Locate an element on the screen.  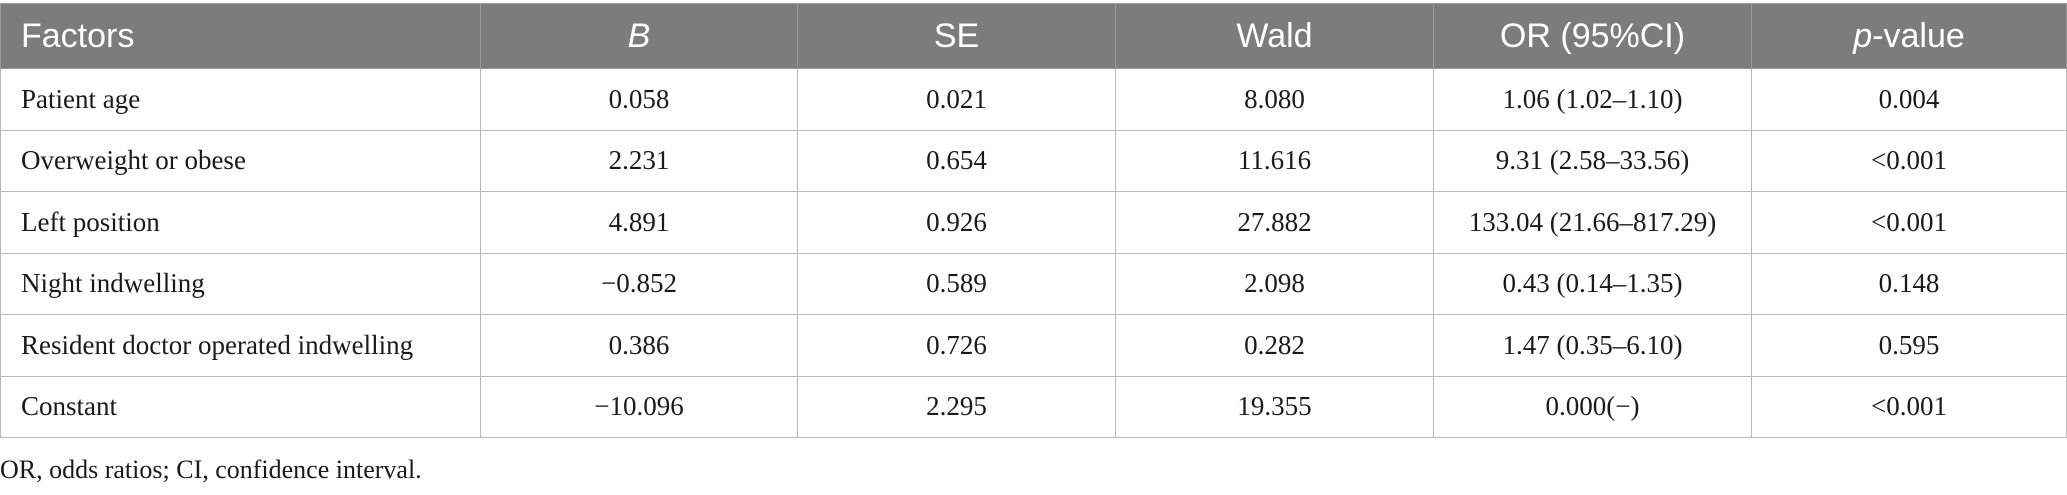
header-factors: Factors is located at coordinates (240, 36).